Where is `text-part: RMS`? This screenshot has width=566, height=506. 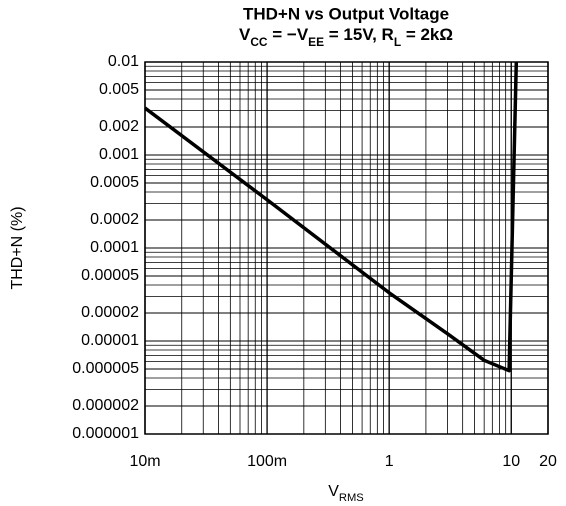
text-part: RMS is located at coordinates (351, 498).